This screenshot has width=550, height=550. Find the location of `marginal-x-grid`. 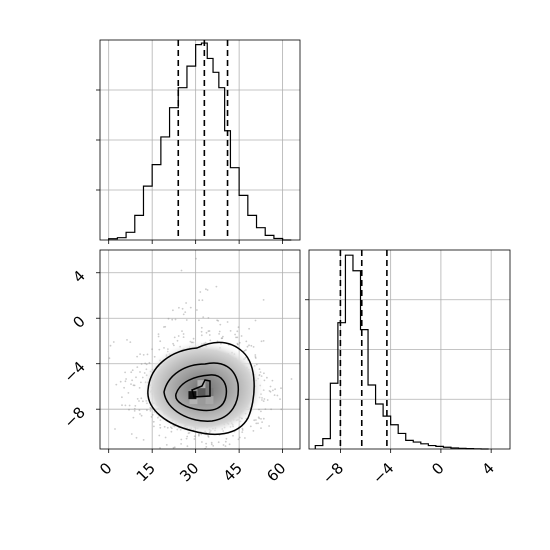

marginal-x-grid is located at coordinates (200, 140).